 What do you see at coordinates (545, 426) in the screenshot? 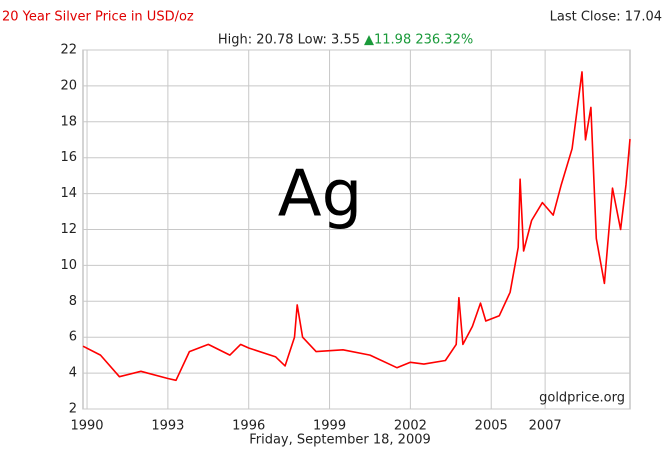
I see `x-tick-label: 2007` at bounding box center [545, 426].